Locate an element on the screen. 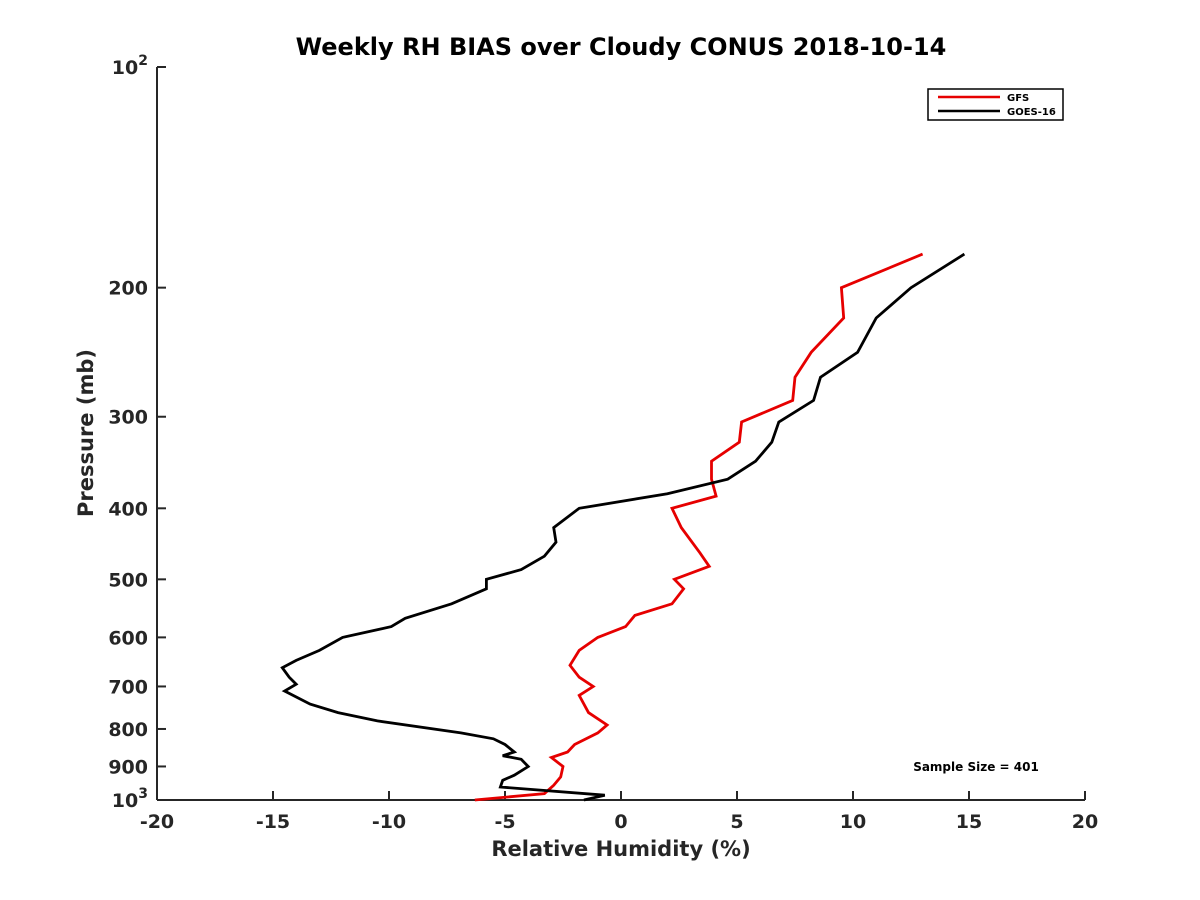 Image resolution: width=1200 pixels, height=900 pixels. x-tick-label: 10 is located at coordinates (853, 822).